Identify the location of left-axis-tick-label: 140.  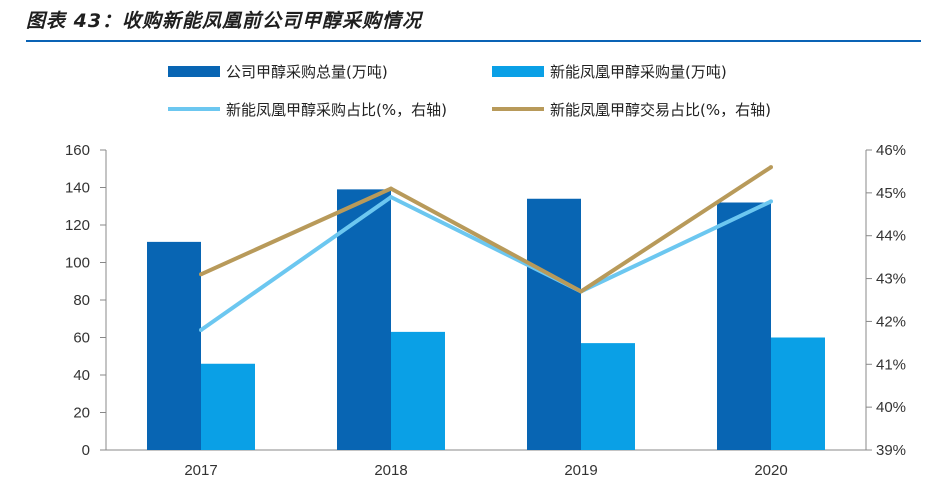
(77, 188).